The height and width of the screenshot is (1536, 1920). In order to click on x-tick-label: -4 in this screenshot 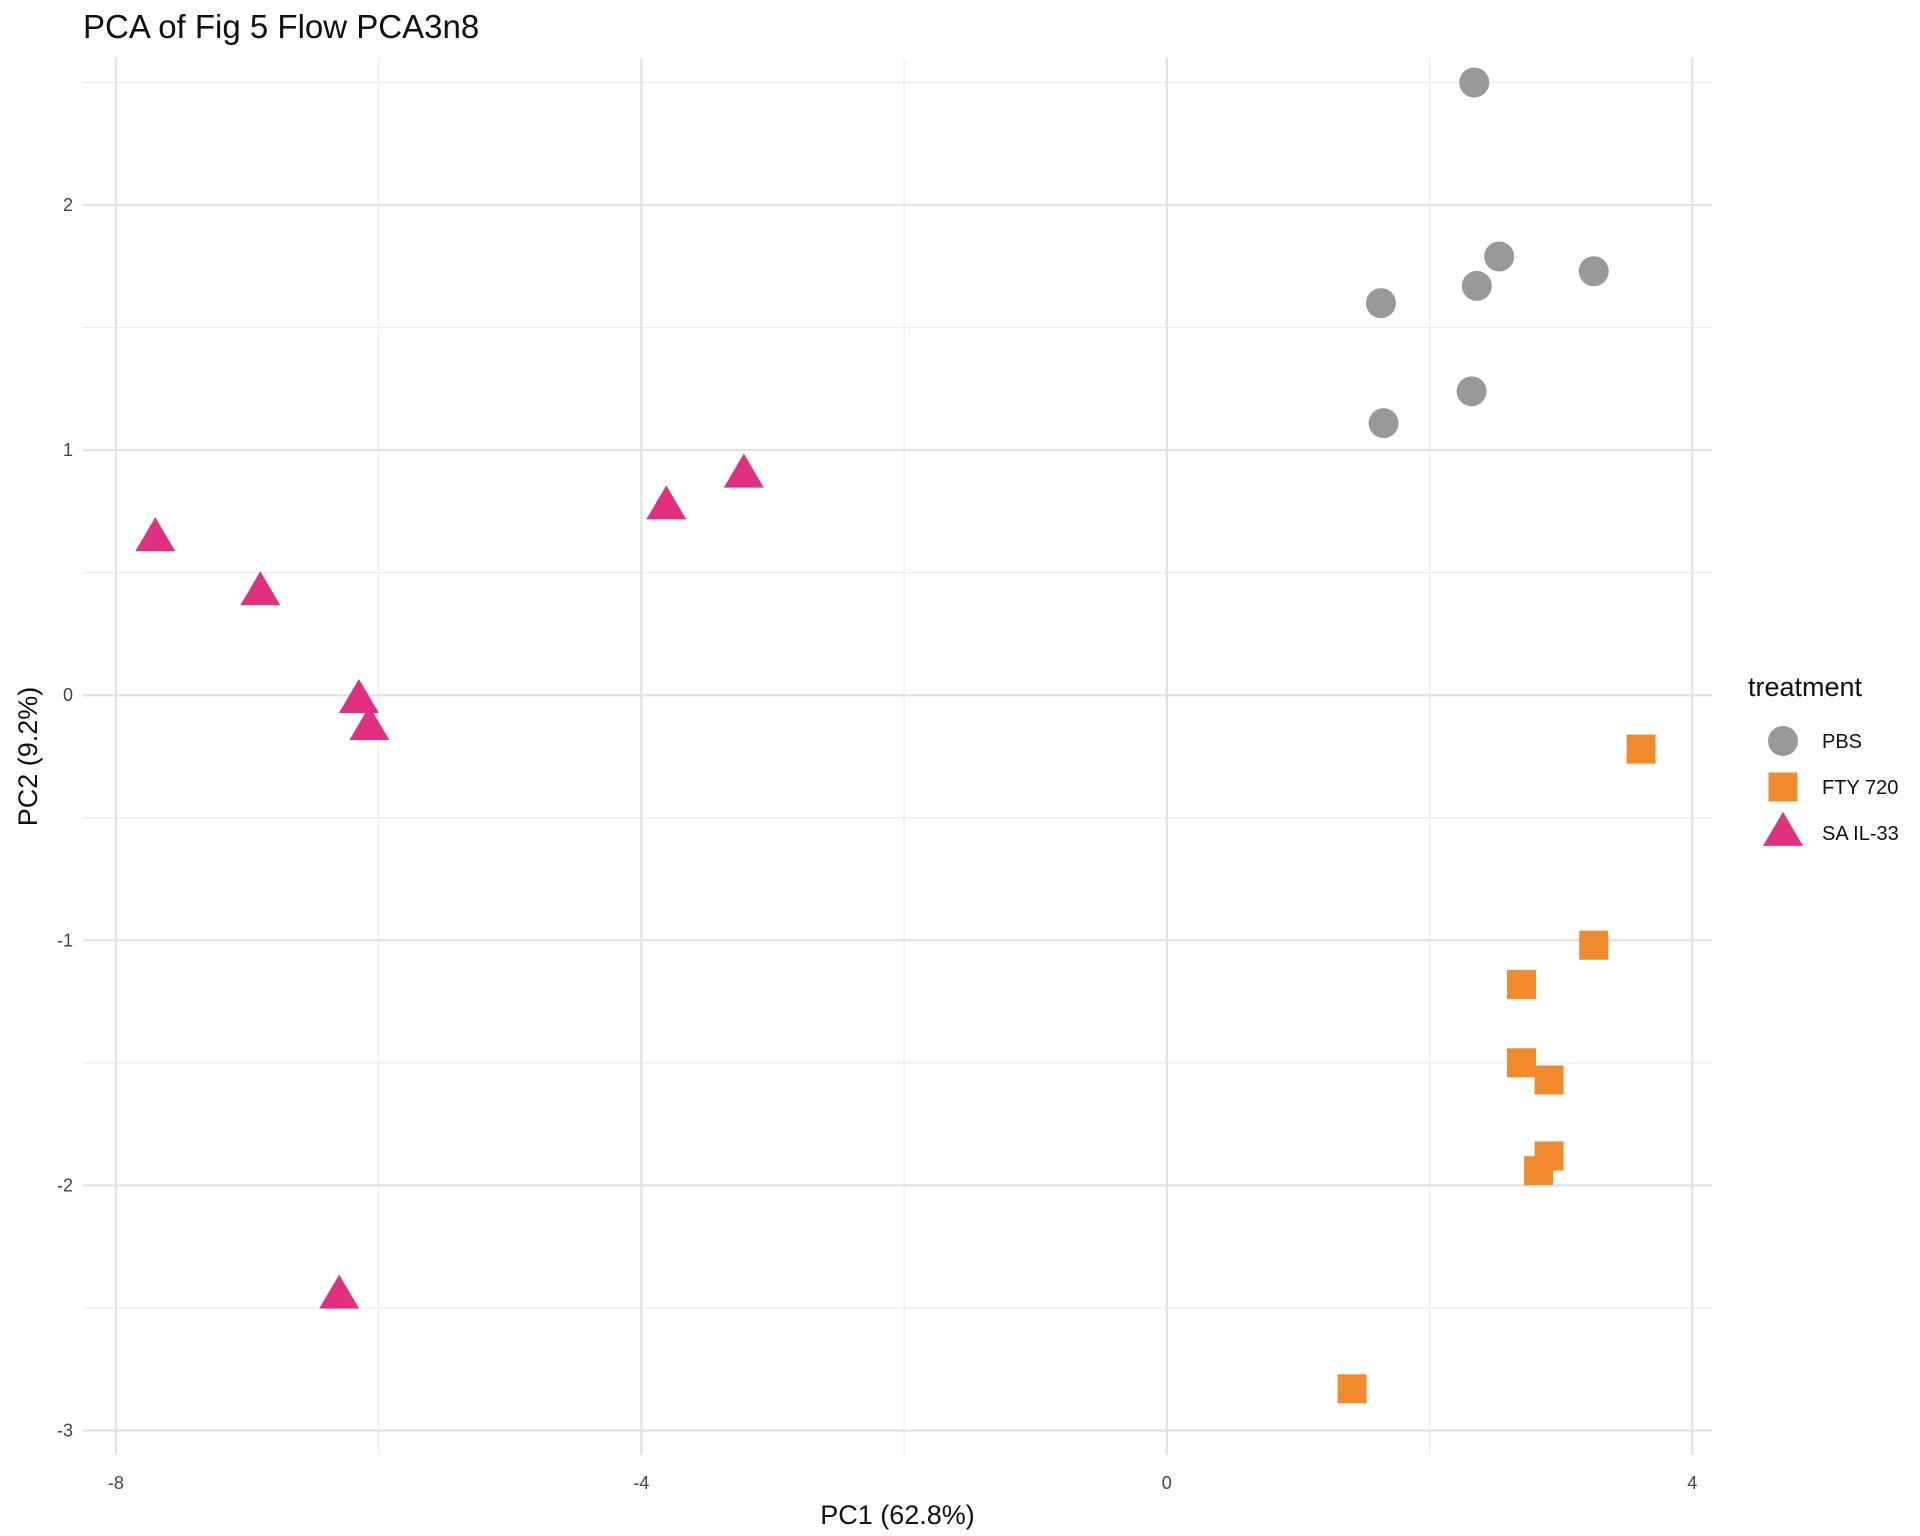, I will do `click(641, 1483)`.